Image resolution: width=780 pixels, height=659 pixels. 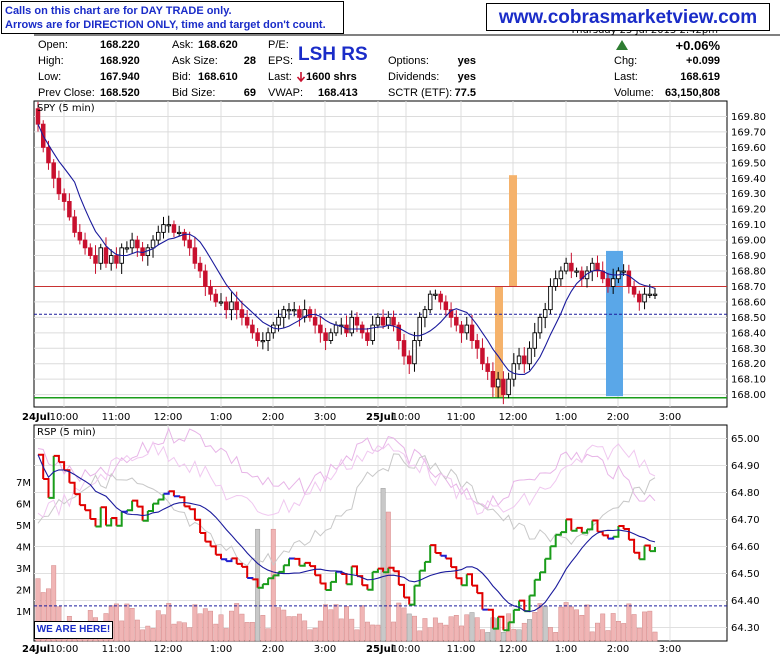 I want to click on spy-y-tick-label: 169.30, so click(x=748, y=194).